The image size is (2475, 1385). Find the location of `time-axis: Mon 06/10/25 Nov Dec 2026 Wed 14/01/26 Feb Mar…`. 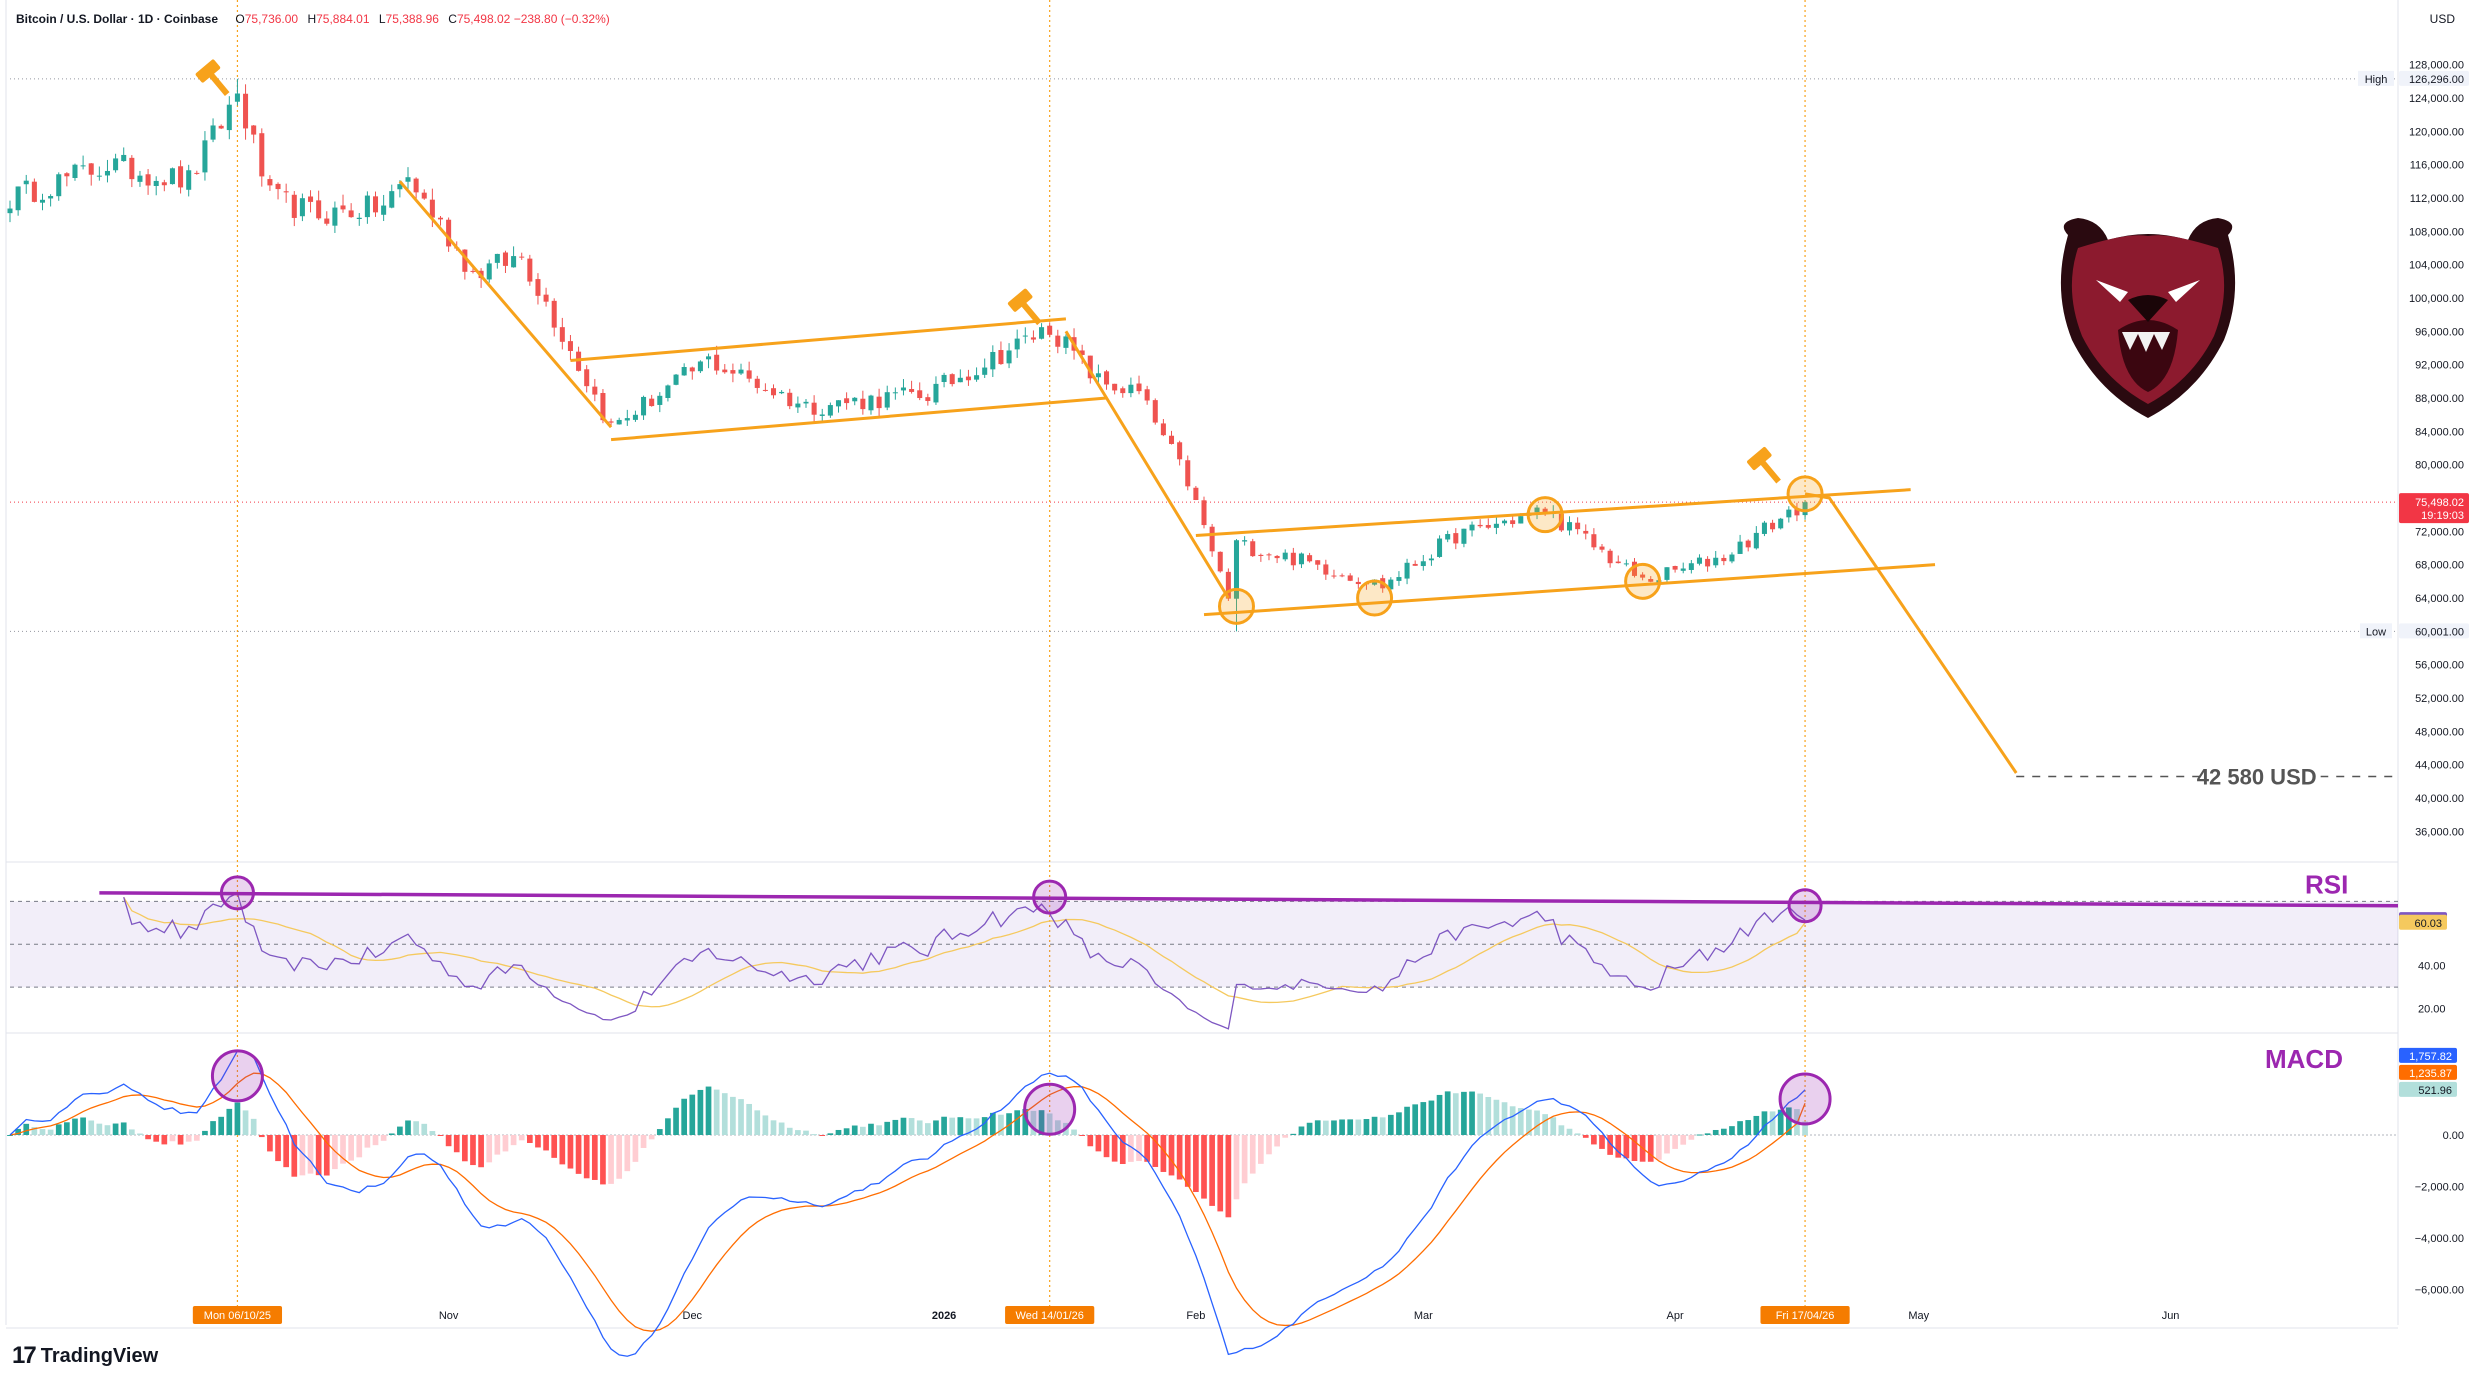

time-axis: Mon 06/10/25 Nov Dec 2026 Wed 14/01/26 Feb Mar… is located at coordinates (1186, 1315).